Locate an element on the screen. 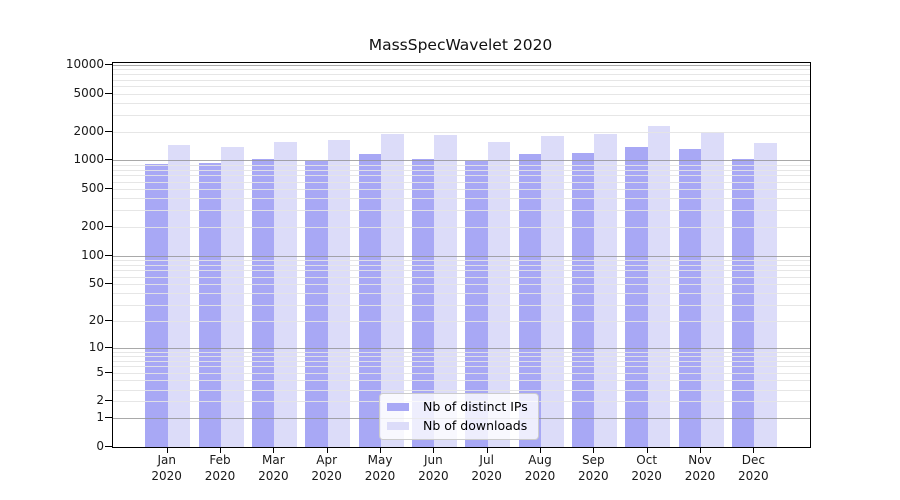 The height and width of the screenshot is (500, 900). bar-downloads-aug is located at coordinates (552, 291).